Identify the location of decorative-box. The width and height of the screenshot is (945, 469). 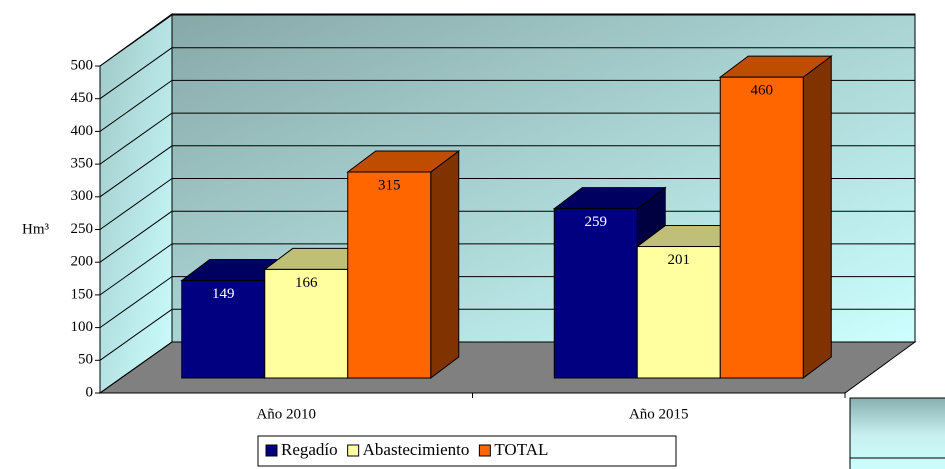
(897, 433).